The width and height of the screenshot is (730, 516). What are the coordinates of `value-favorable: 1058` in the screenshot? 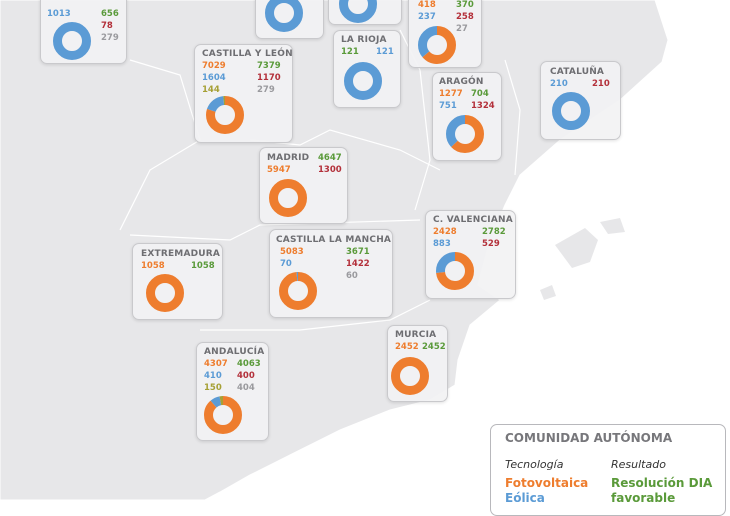 It's located at (203, 266).